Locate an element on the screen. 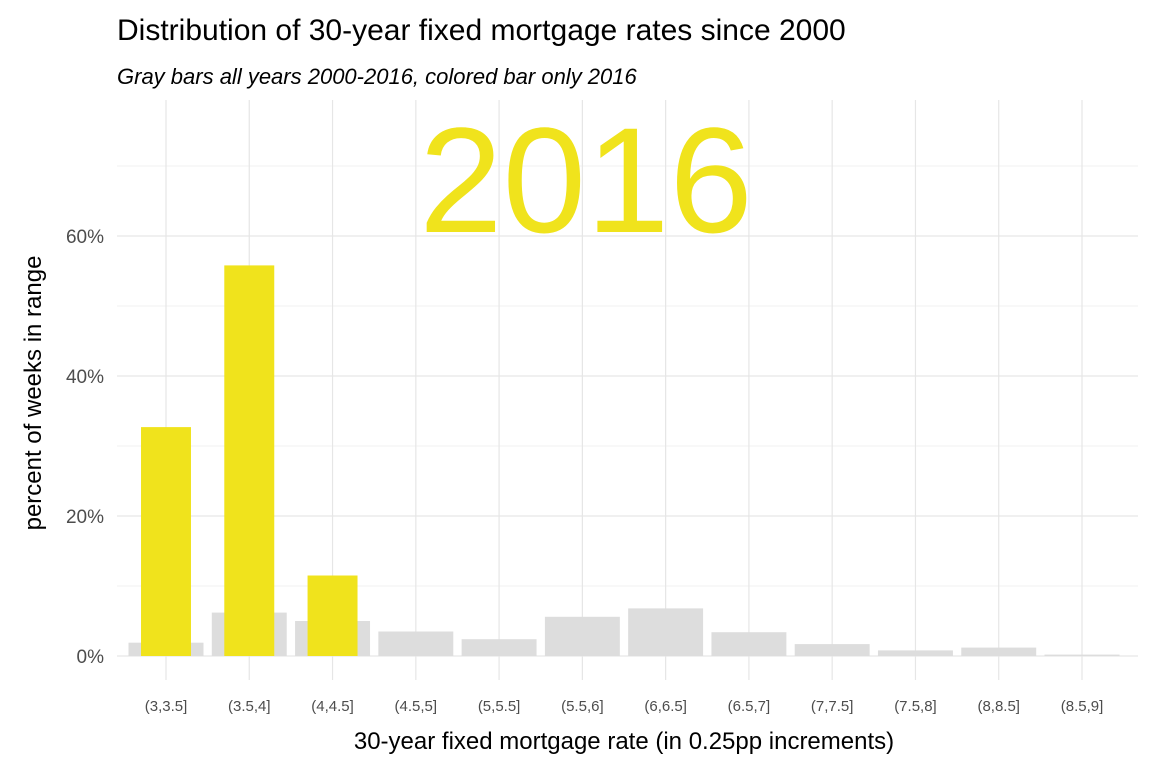 This screenshot has width=1152, height=768. x-tick-label: (5.5,6] is located at coordinates (582, 706).